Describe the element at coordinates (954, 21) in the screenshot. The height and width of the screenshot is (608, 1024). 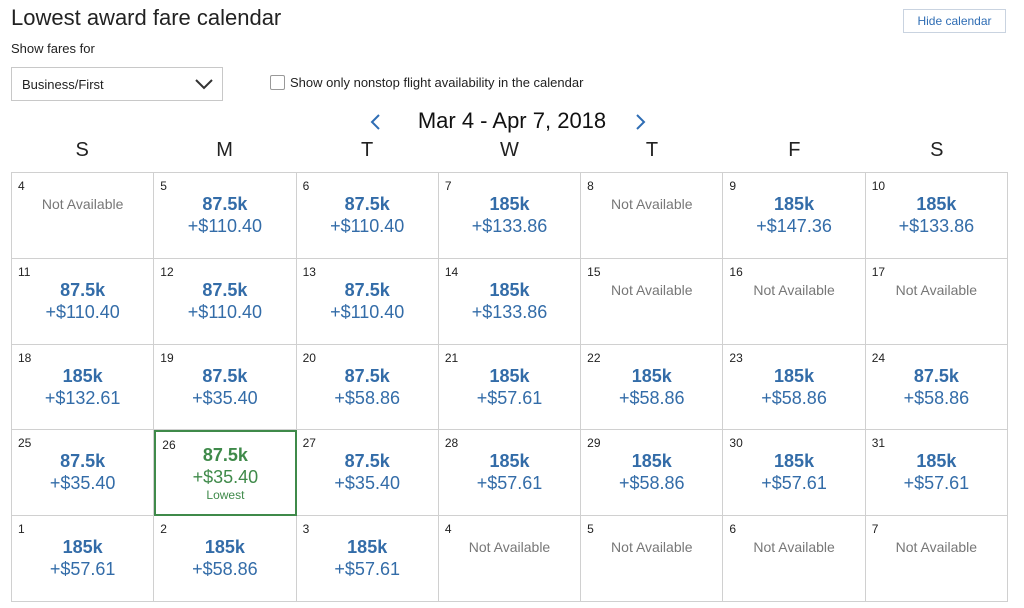
I see `hide-calendar-button: Hide calendar` at that location.